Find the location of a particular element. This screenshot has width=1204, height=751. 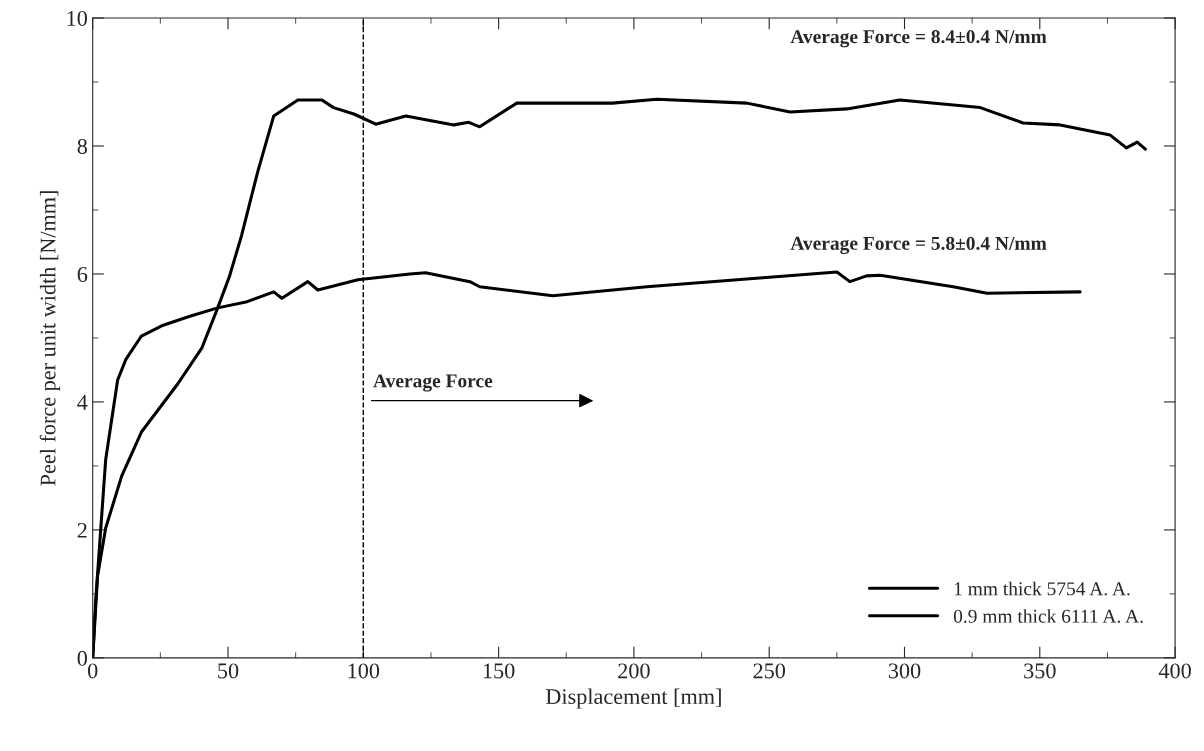

legend-label: 0.9 mm thick 6111 A. A. is located at coordinates (1048, 616).